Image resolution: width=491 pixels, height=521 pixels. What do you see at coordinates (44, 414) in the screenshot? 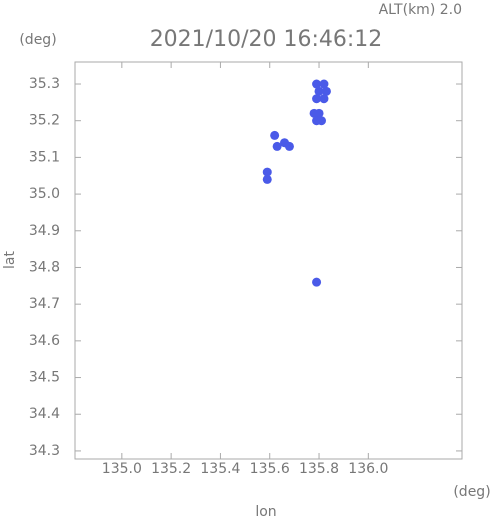
I see `y-tick-label: 34.4` at bounding box center [44, 414].